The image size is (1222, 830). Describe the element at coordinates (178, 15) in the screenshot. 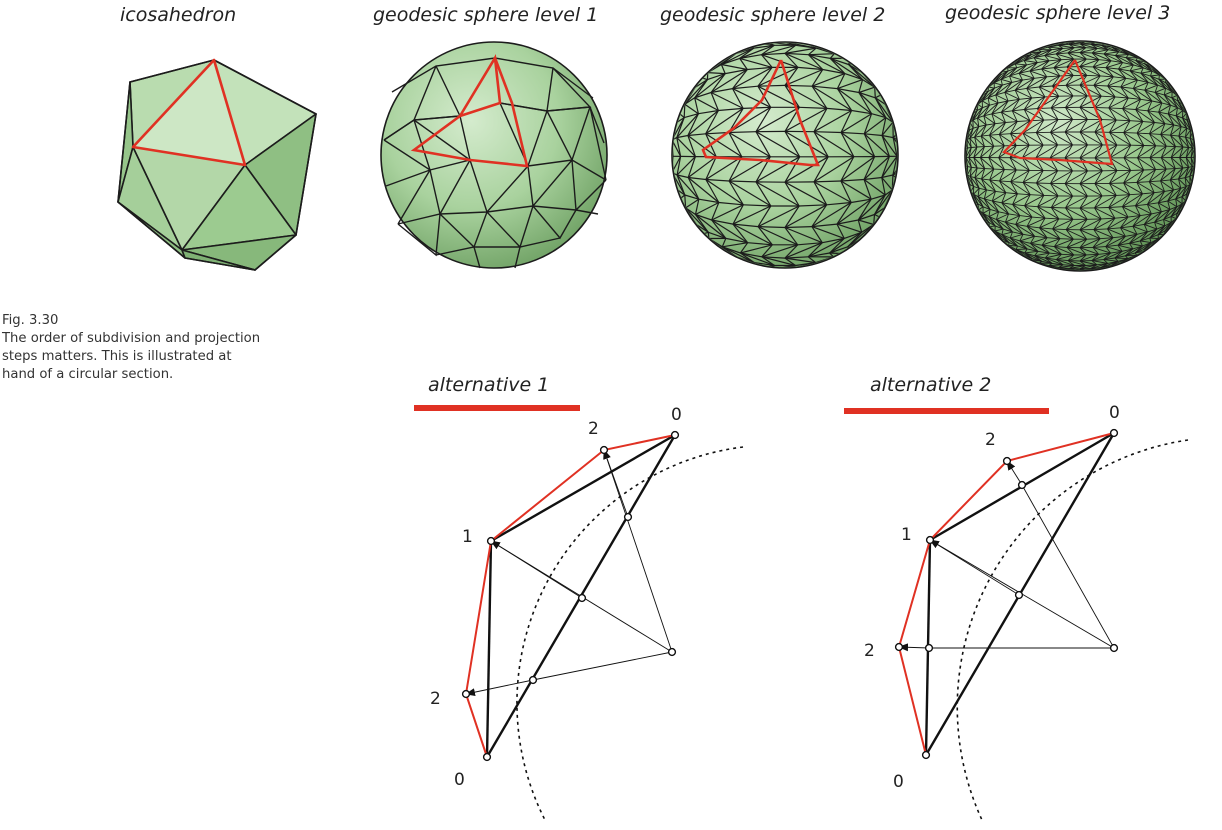

I see `icosahedron-title: icosahedron` at that location.